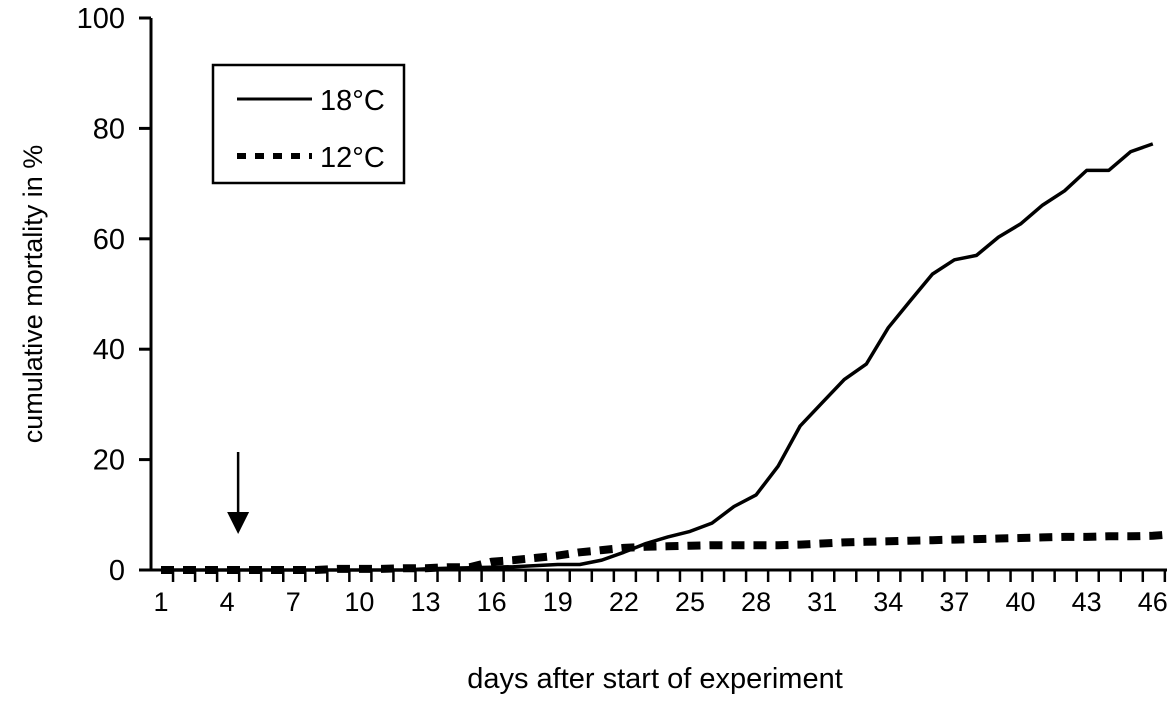  I want to click on x-tick-label: 40, so click(1021, 602).